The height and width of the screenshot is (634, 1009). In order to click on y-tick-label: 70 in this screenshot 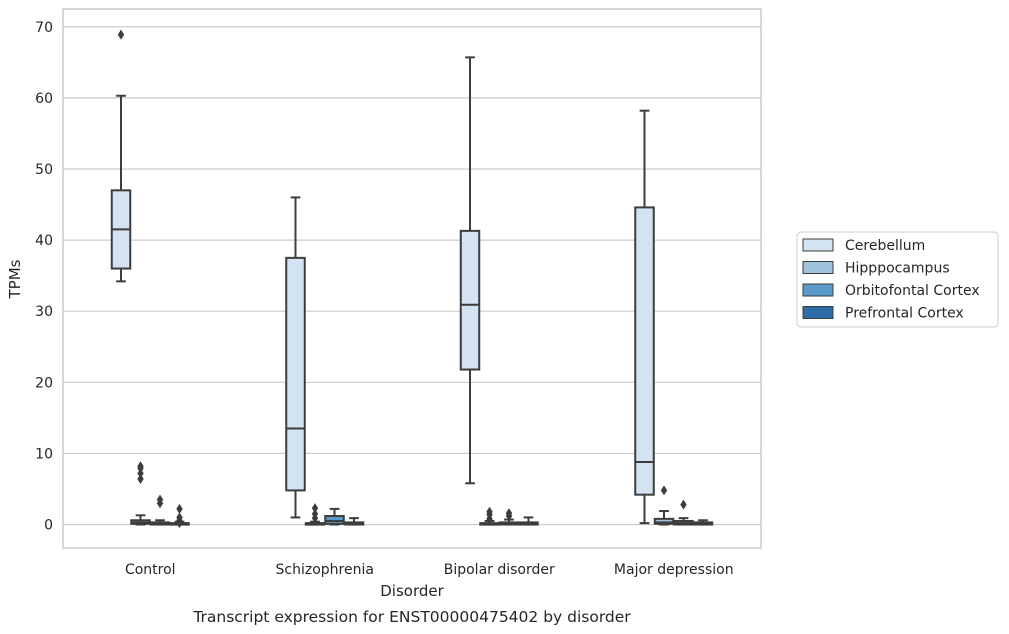, I will do `click(44, 28)`.